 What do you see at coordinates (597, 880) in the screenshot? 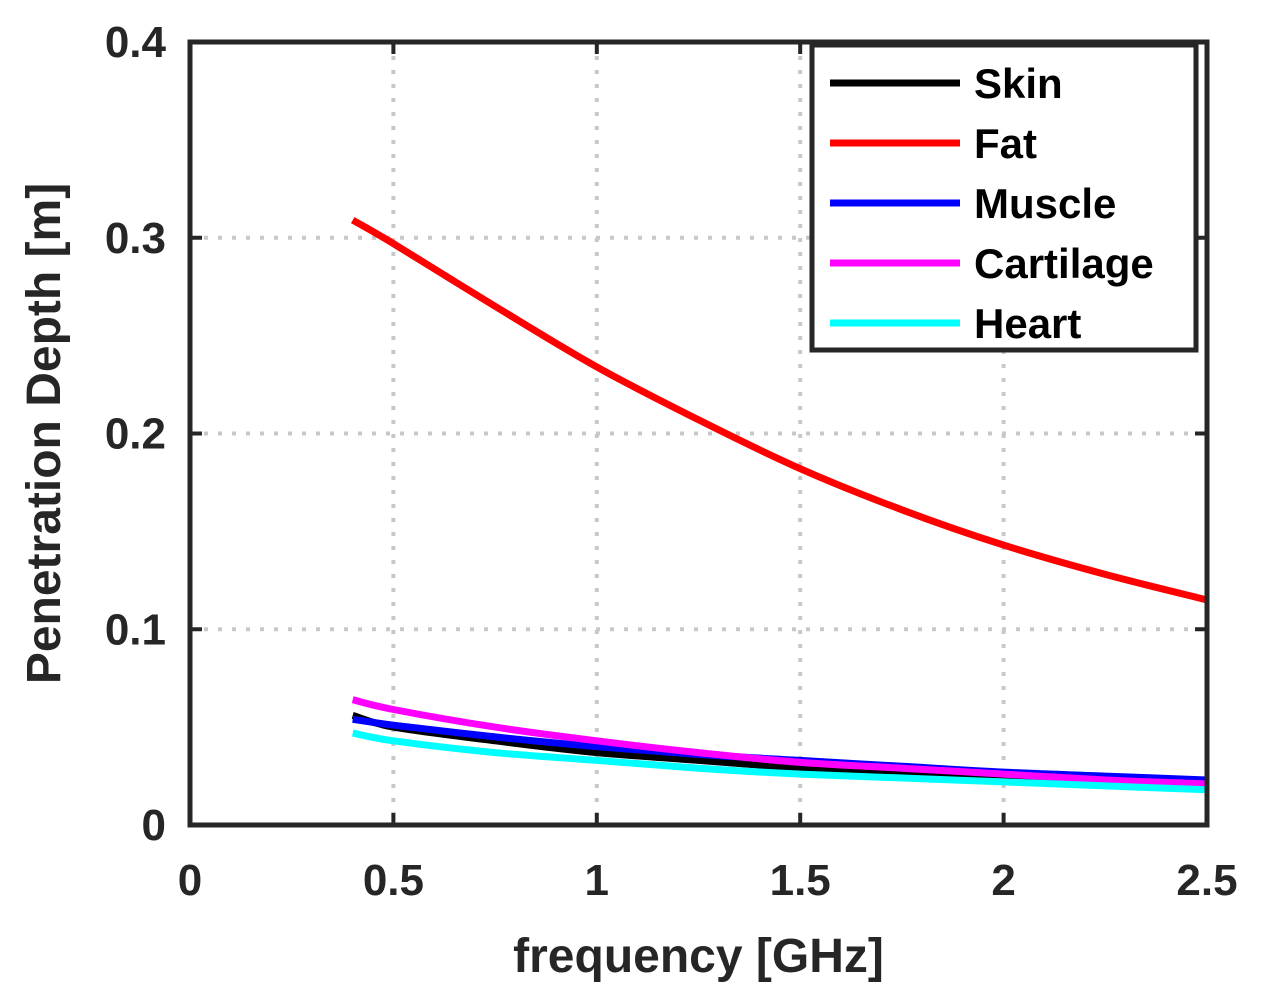
I see `x-tick-label: 1` at bounding box center [597, 880].